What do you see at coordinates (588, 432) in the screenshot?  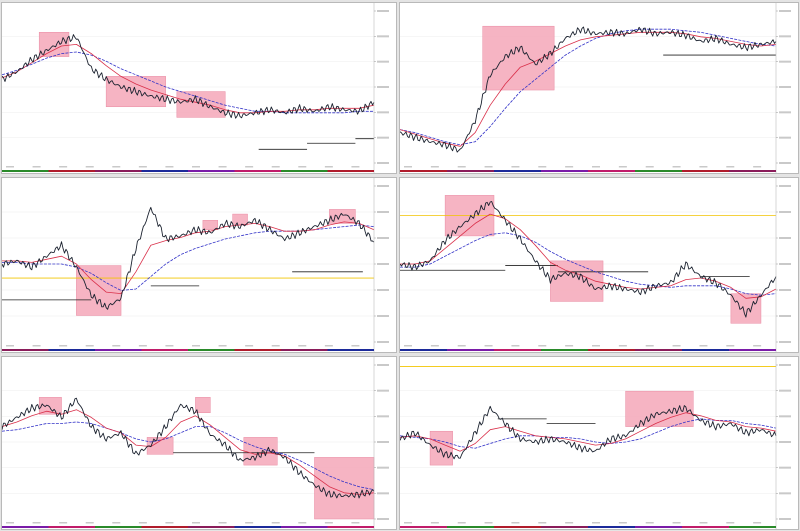 I see `ma-red-line` at bounding box center [588, 432].